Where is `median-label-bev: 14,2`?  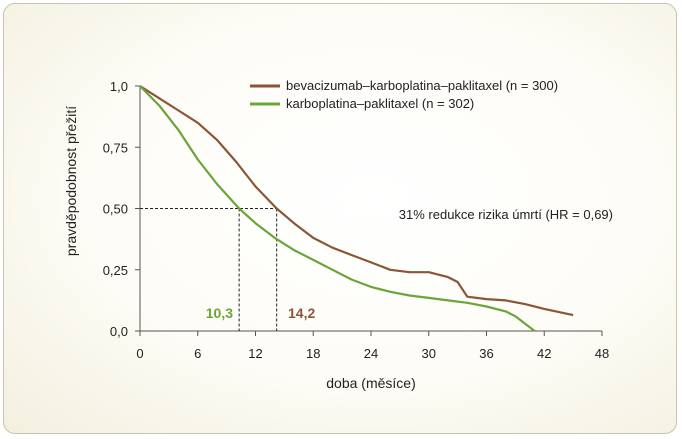
median-label-bev: 14,2 is located at coordinates (301, 313).